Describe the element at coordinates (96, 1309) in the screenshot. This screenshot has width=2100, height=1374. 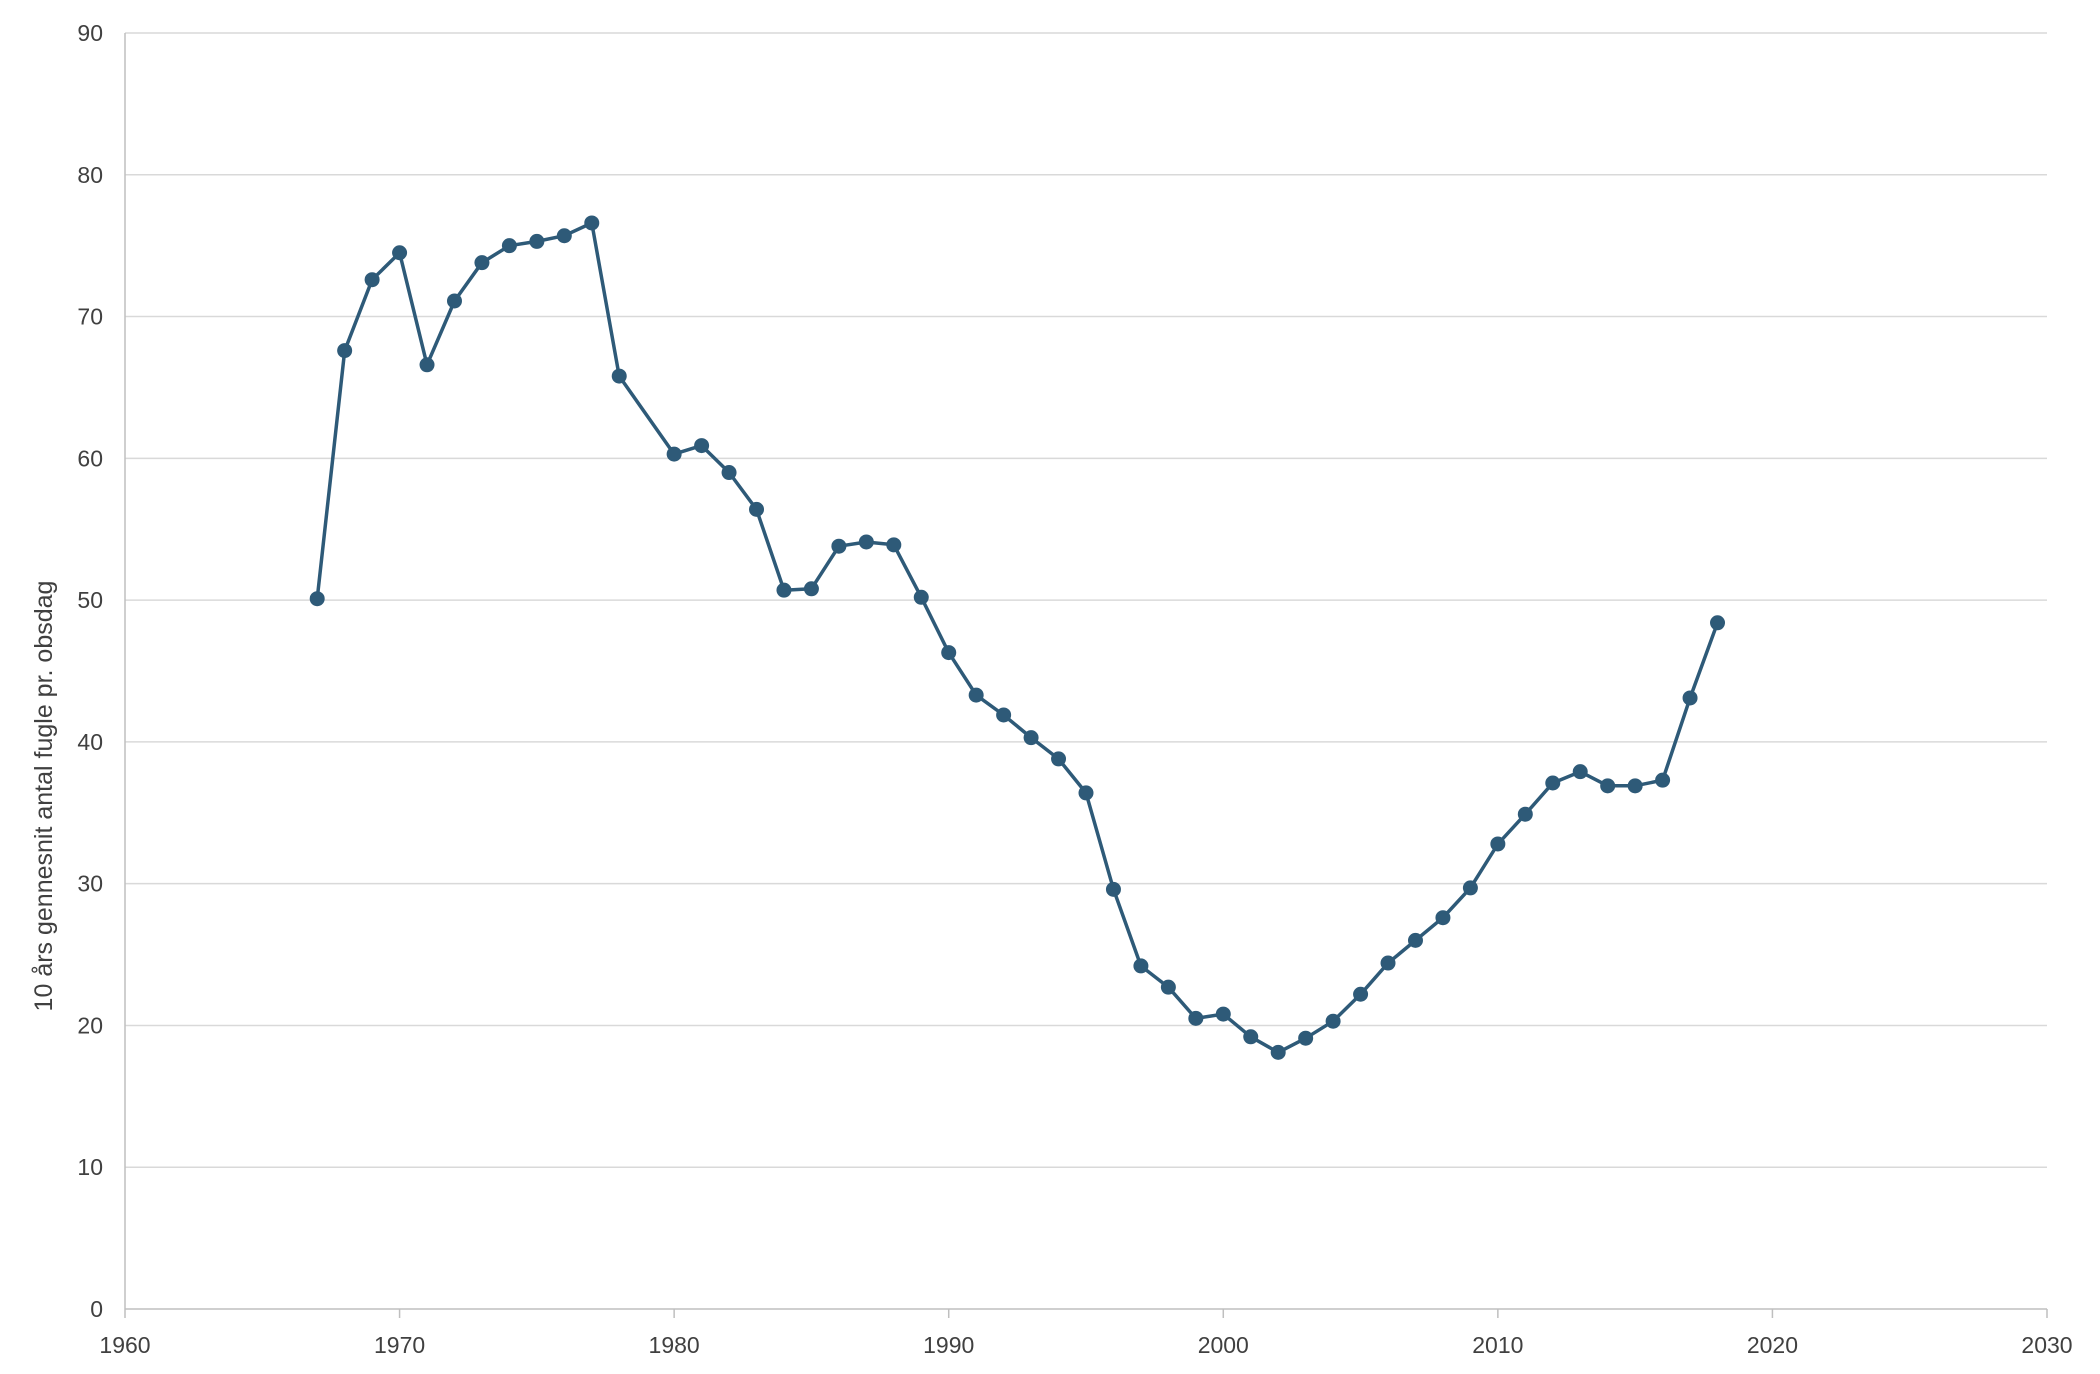
I see `y-tick-label: 0` at that location.